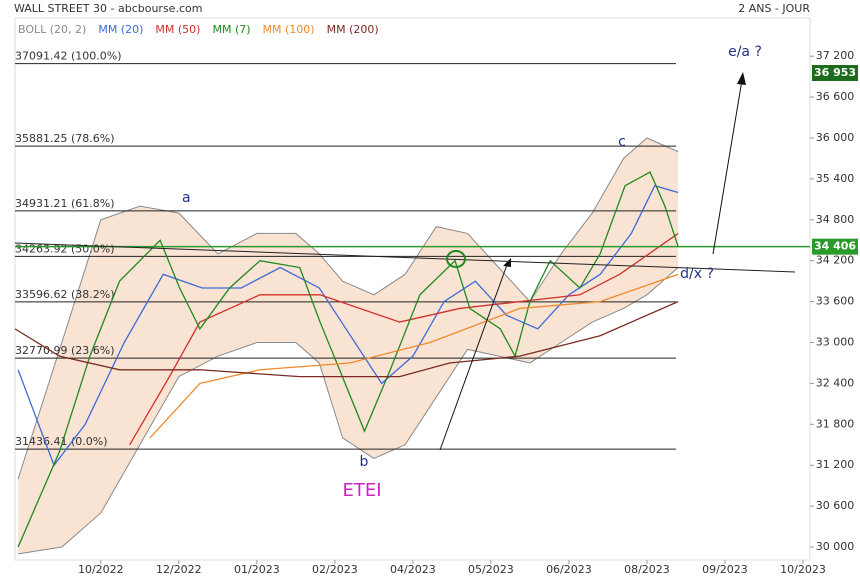 The image size is (860, 580). Describe the element at coordinates (405, 257) in the screenshot. I see `trend-line` at that location.